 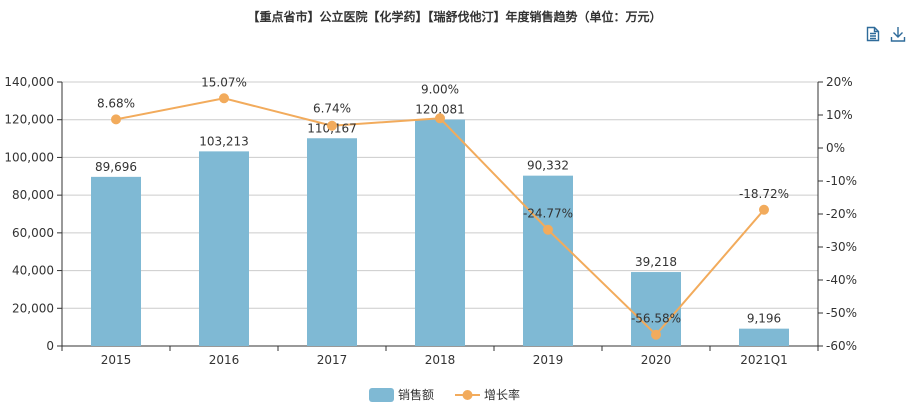 What do you see at coordinates (29, 82) in the screenshot?
I see `left-tick-label: 140,000` at bounding box center [29, 82].